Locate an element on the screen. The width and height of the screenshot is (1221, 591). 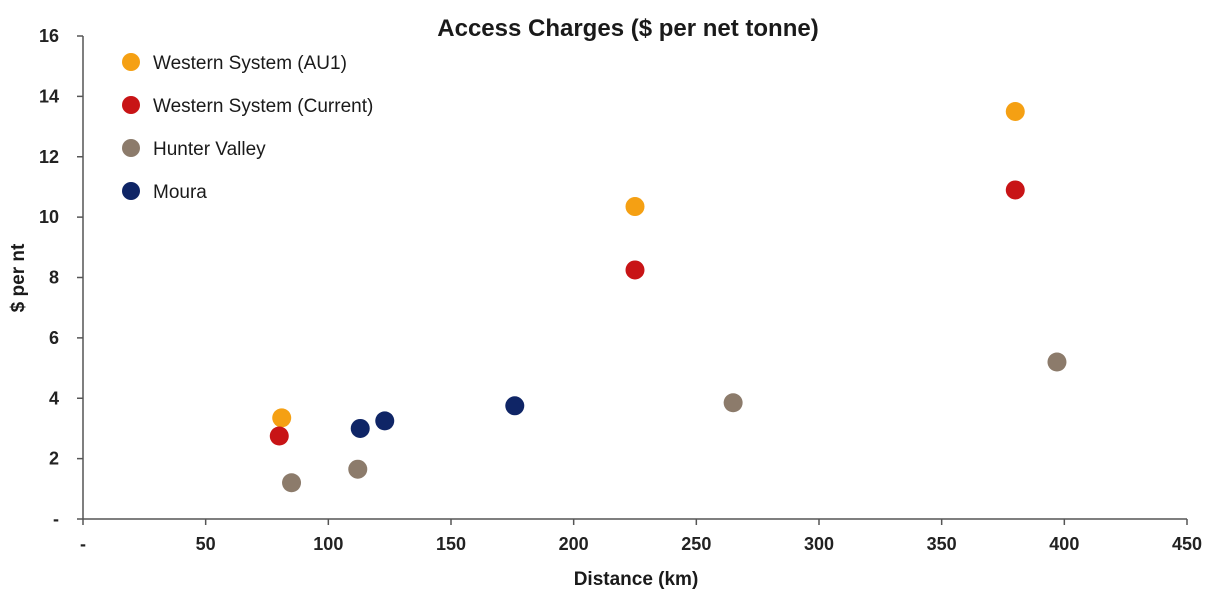
y-tick-label: 2 is located at coordinates (54, 459).